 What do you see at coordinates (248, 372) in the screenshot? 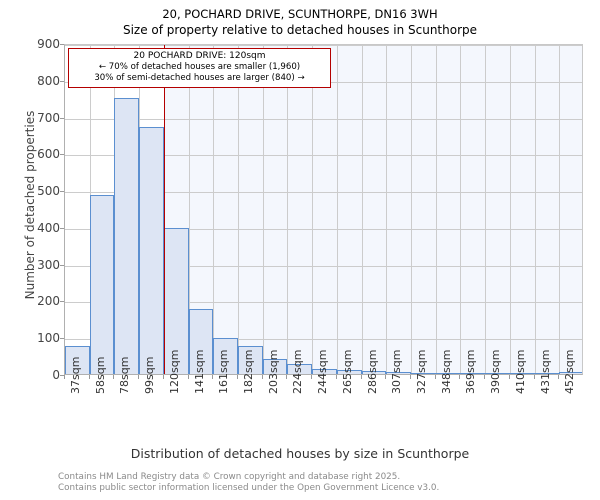
I see `x-tick-label: 182sqm` at bounding box center [248, 372].